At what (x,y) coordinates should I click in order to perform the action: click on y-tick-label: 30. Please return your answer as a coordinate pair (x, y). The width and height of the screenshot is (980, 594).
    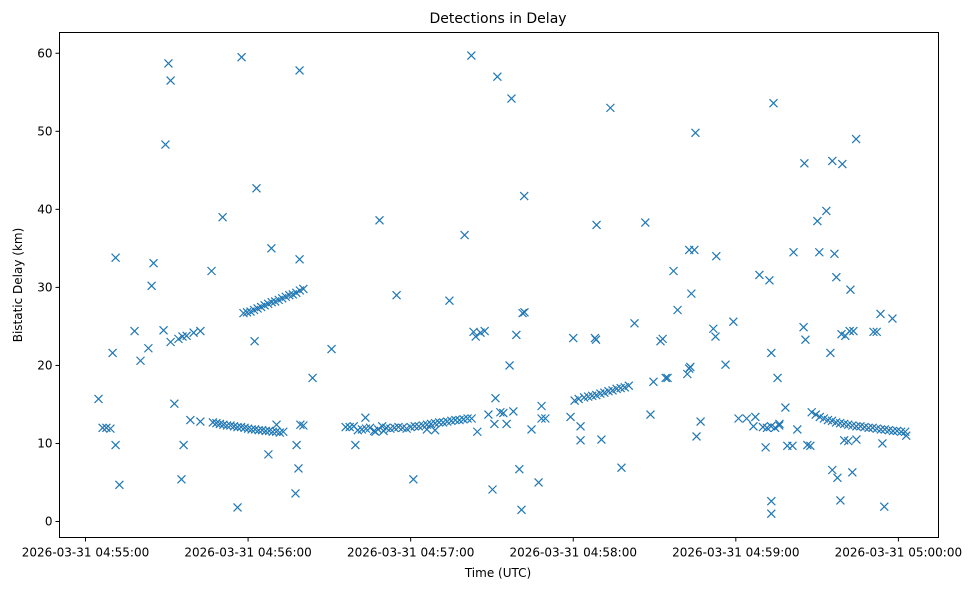
    Looking at the image, I should click on (44, 287).